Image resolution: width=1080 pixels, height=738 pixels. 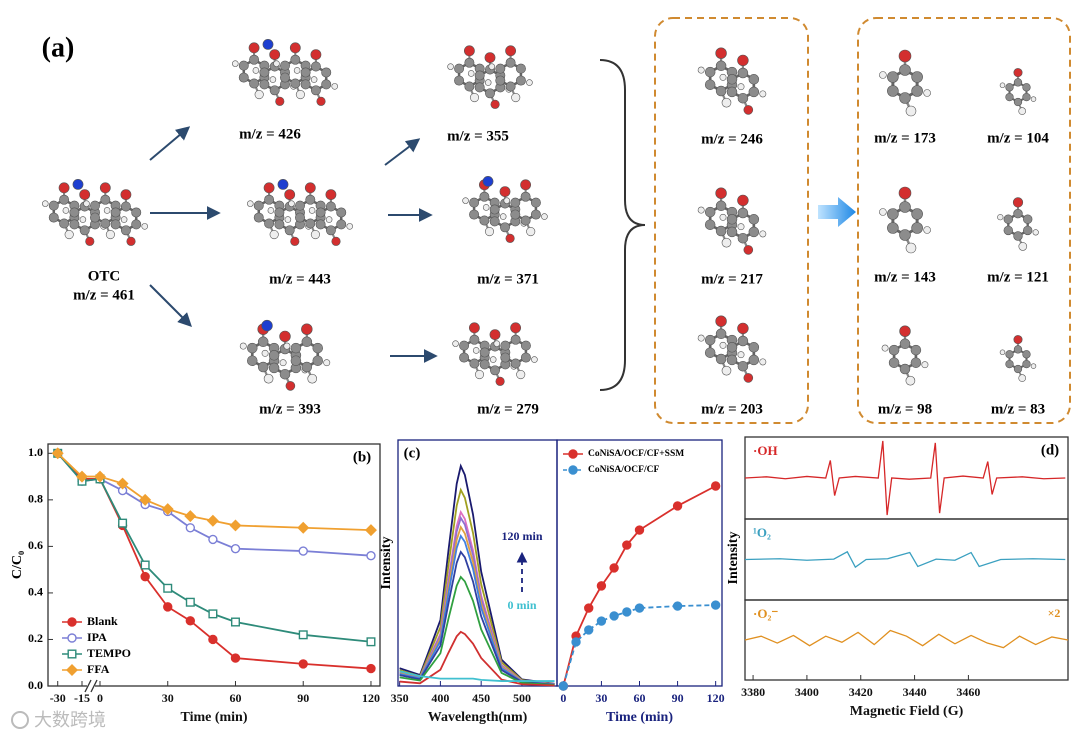 What do you see at coordinates (1054, 613) in the screenshot?
I see `annotation: ×2` at bounding box center [1054, 613].